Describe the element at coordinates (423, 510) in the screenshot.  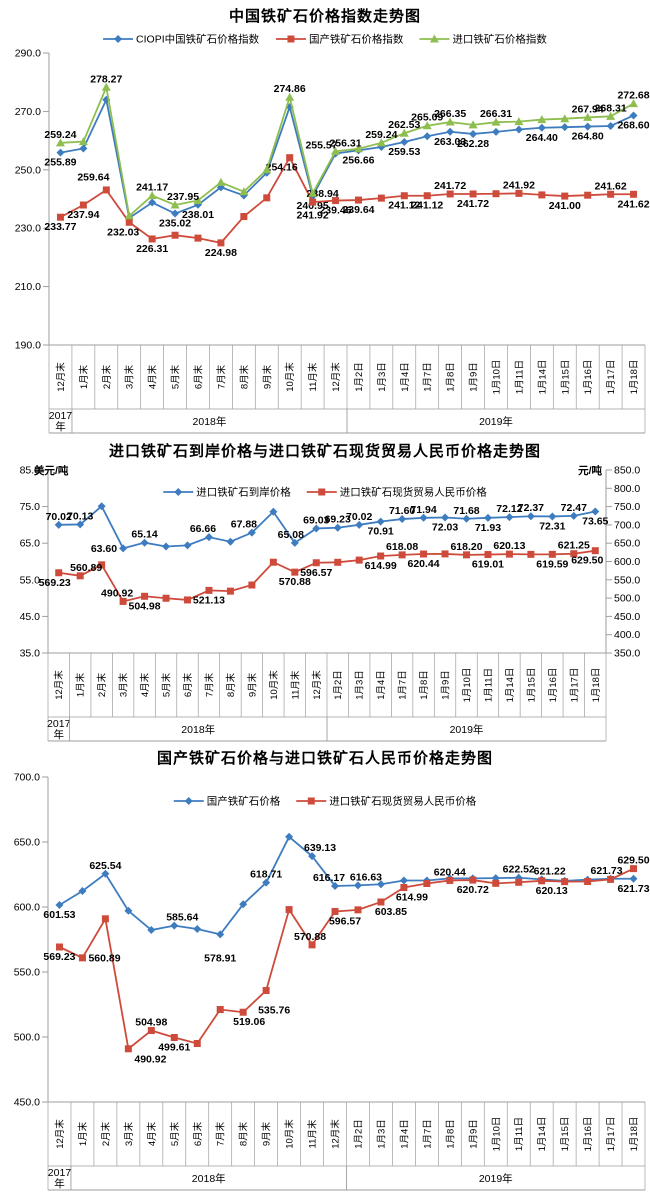
I see `data-label: 71.94` at that location.